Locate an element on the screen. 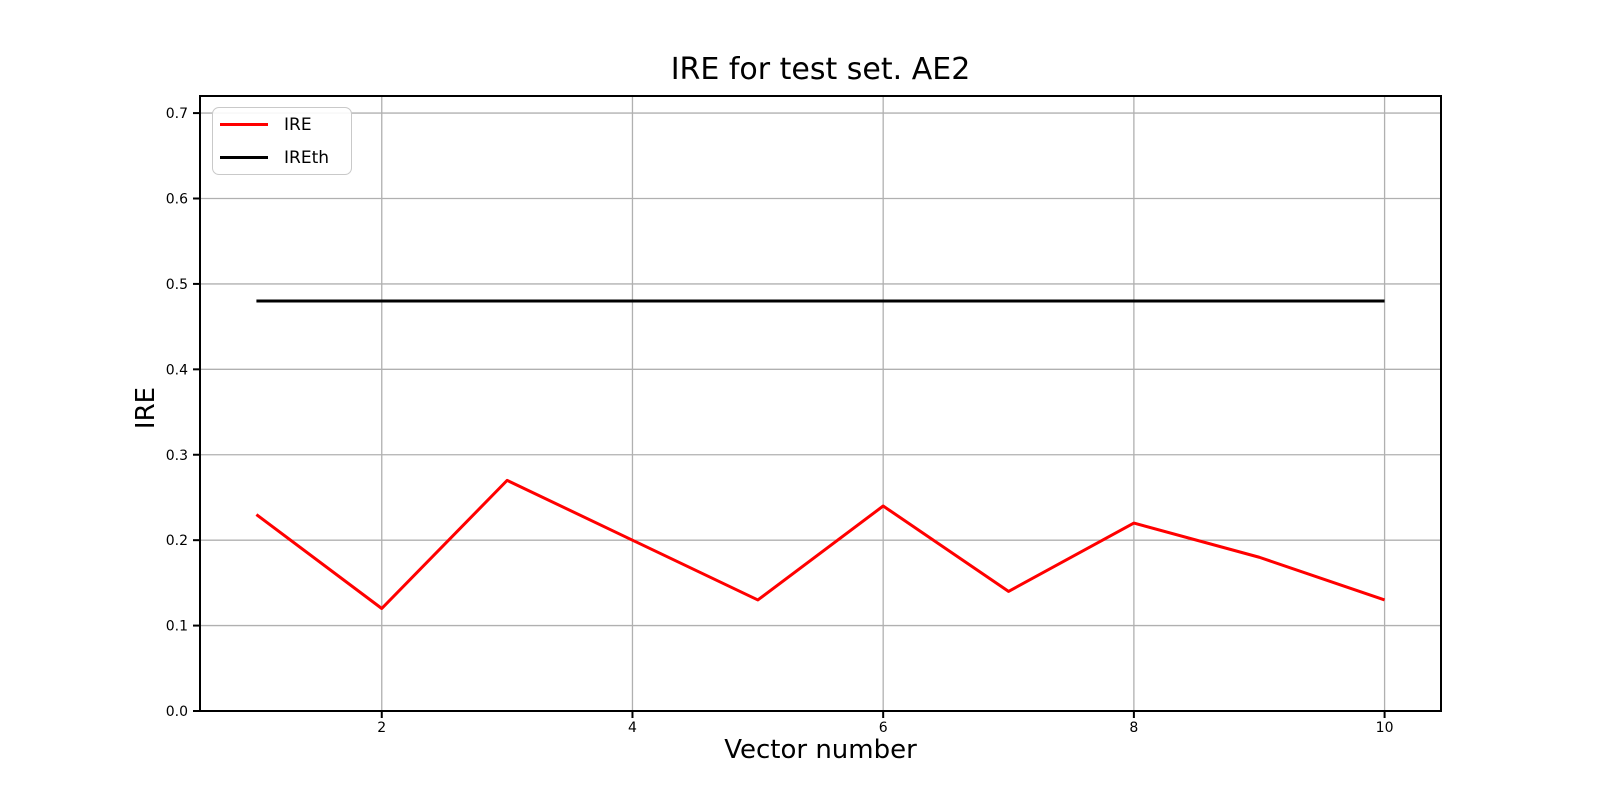 The height and width of the screenshot is (800, 1600). y-tick-label: 0.4 is located at coordinates (177, 370).